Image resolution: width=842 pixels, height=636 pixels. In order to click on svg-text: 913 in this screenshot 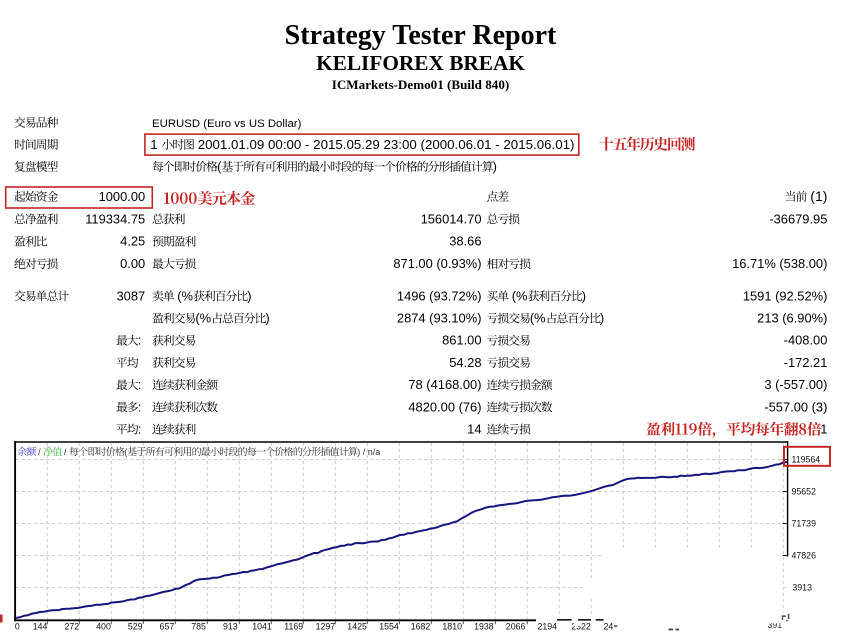, I will do `click(230, 627)`.